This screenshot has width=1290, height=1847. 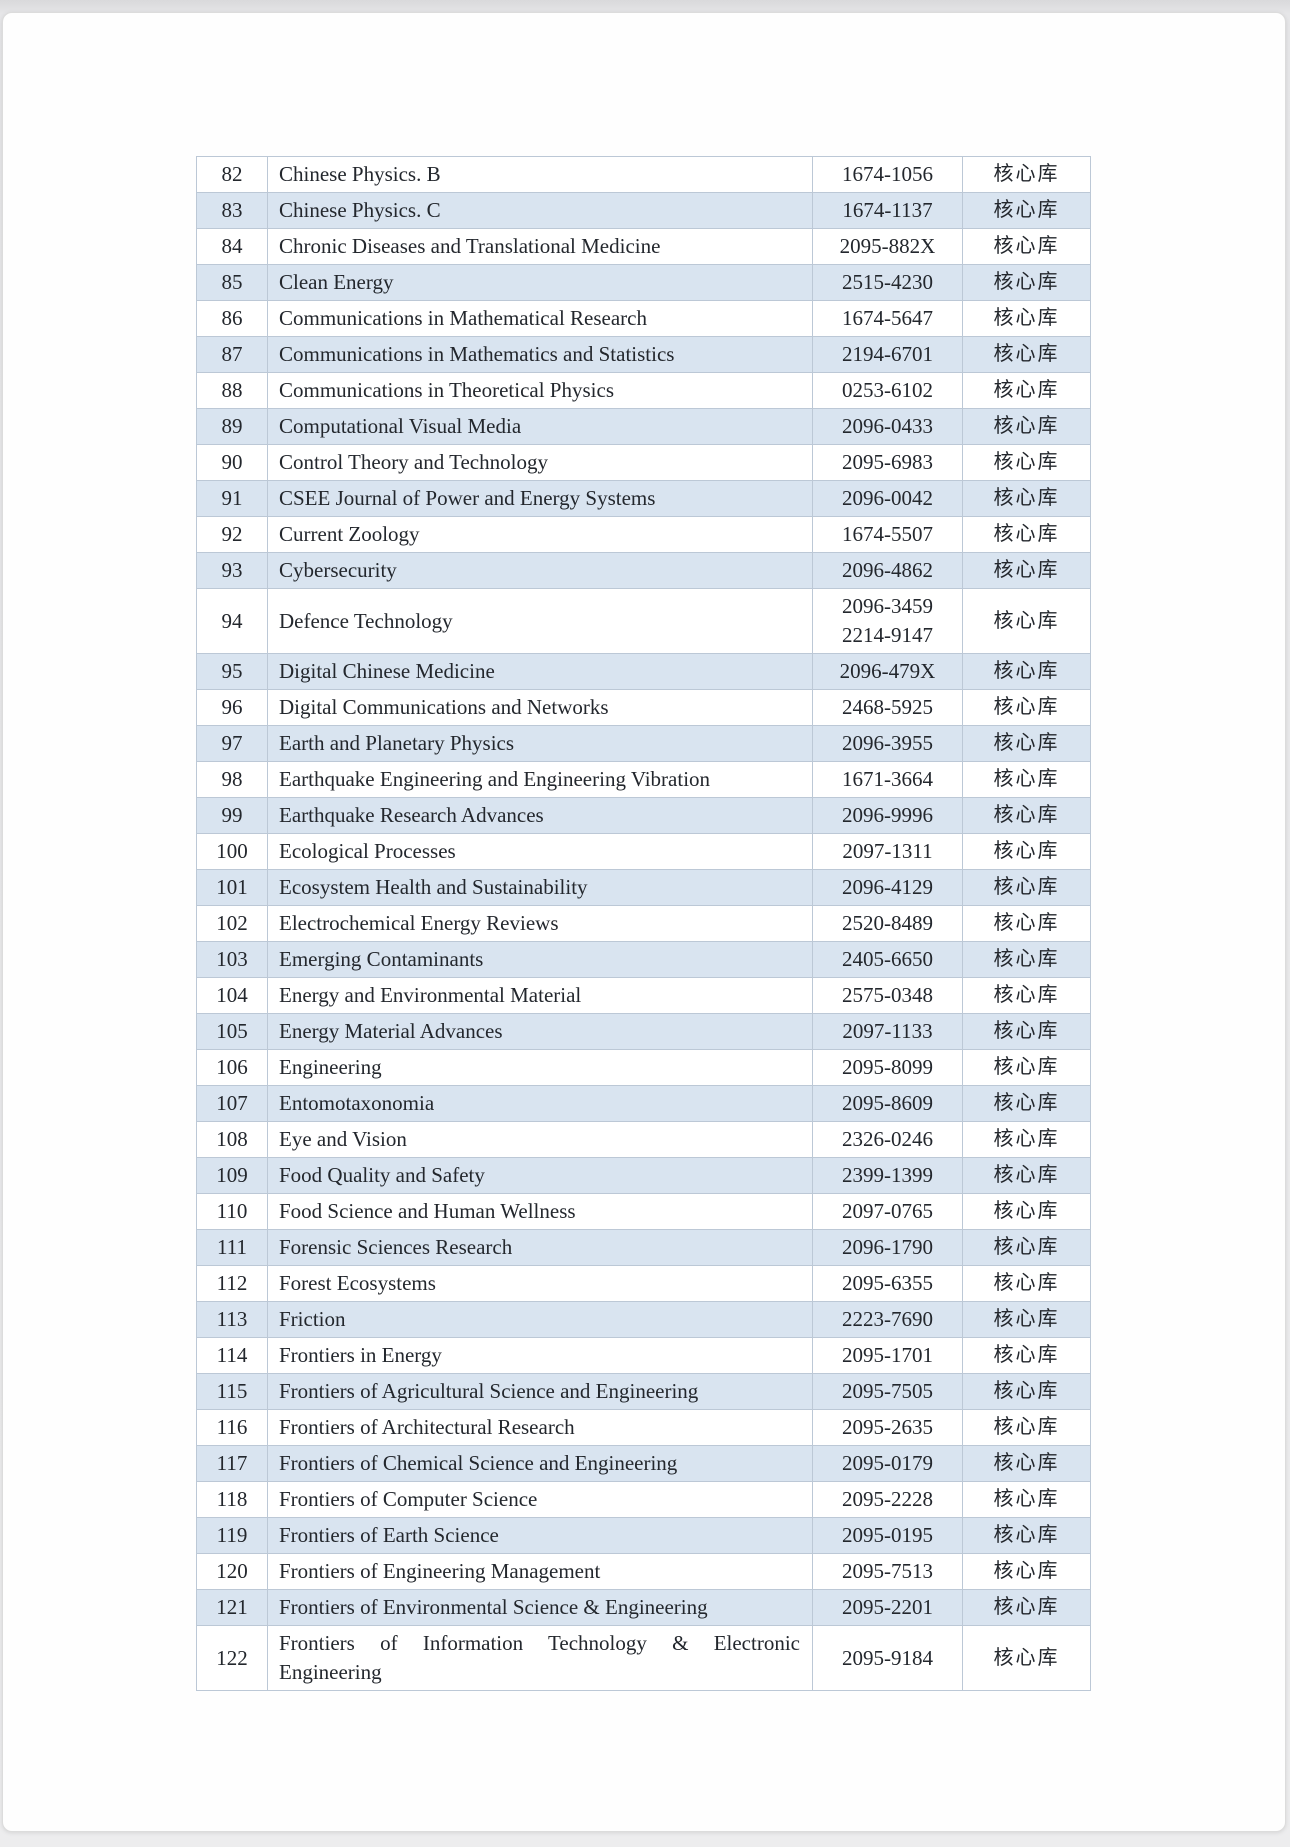 I want to click on issn-cell: 2194-6701, so click(x=887, y=354).